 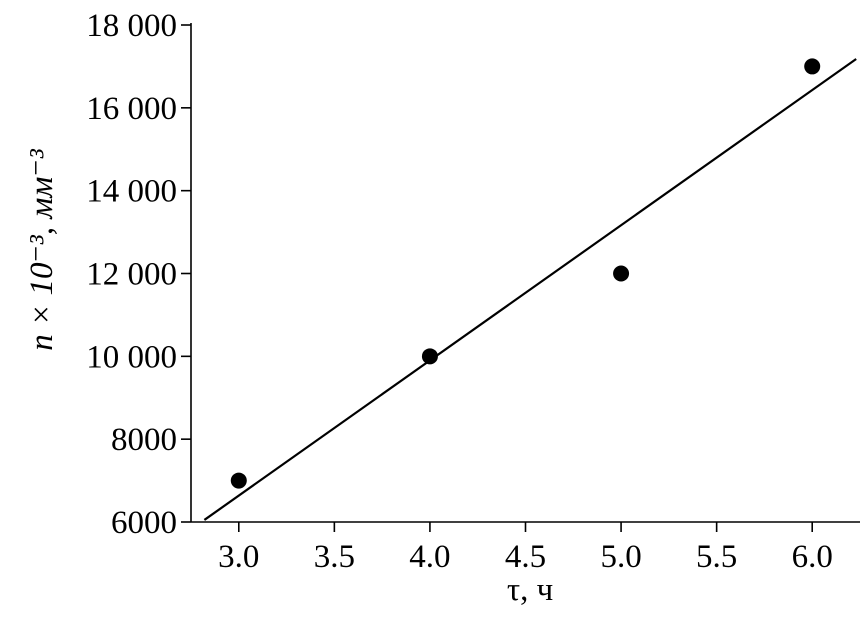 What do you see at coordinates (144, 440) in the screenshot?
I see `y-tick-label: 8000` at bounding box center [144, 440].